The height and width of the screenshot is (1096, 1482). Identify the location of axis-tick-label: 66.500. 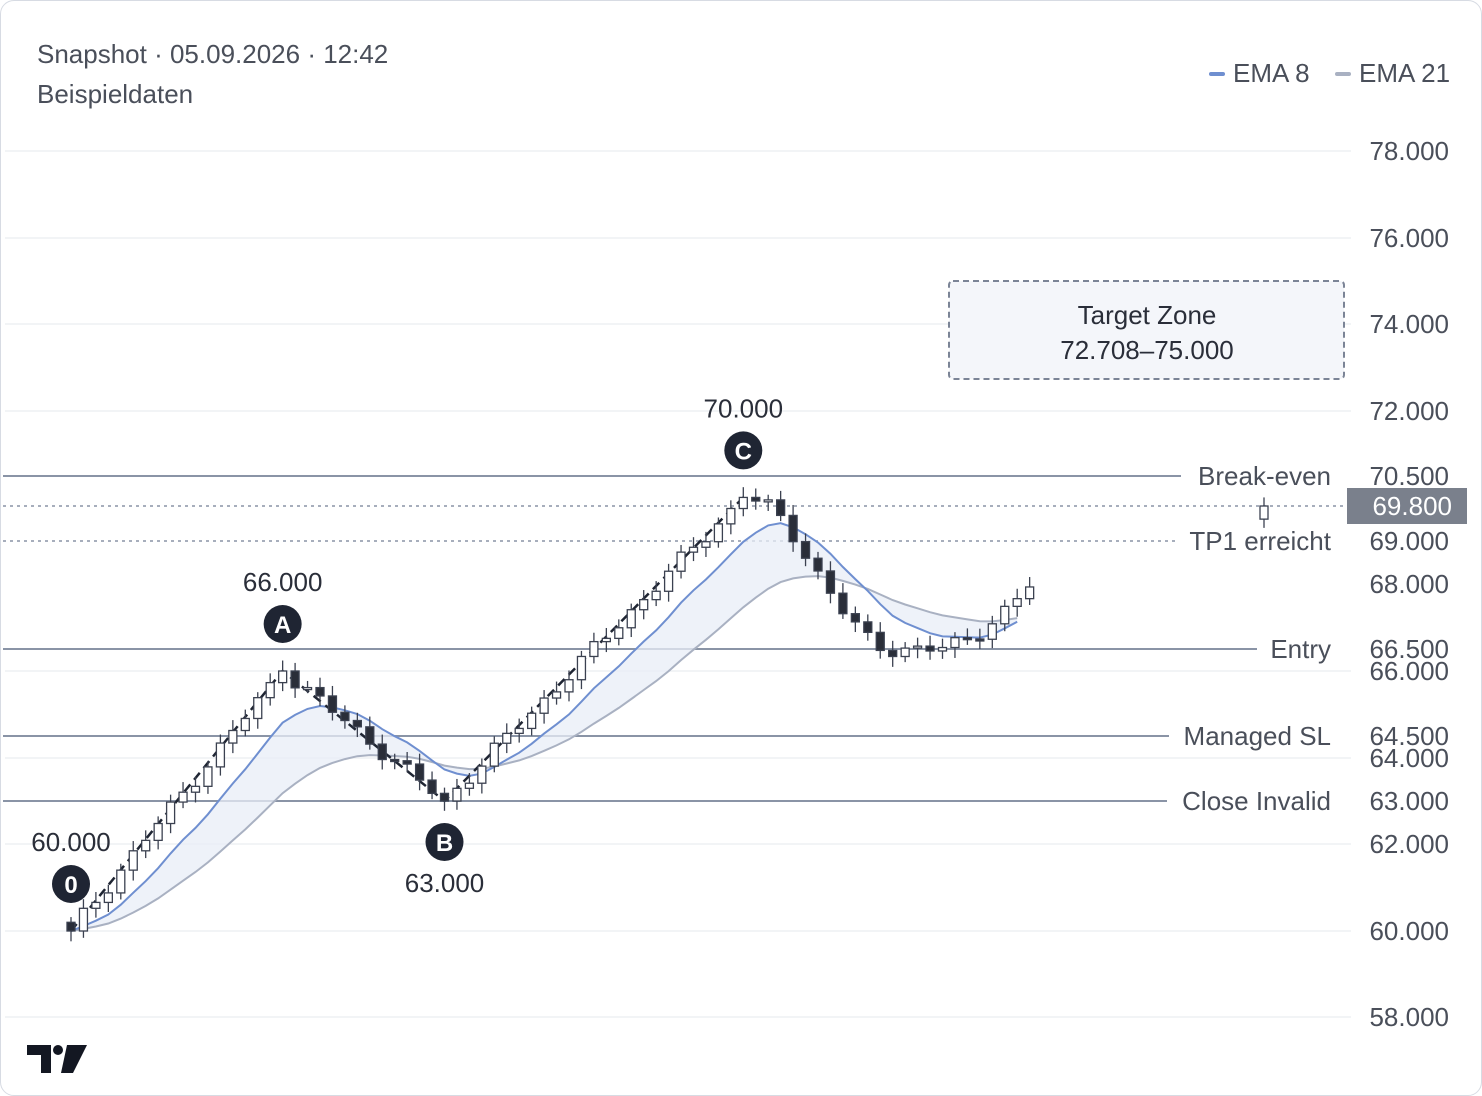
(1409, 649).